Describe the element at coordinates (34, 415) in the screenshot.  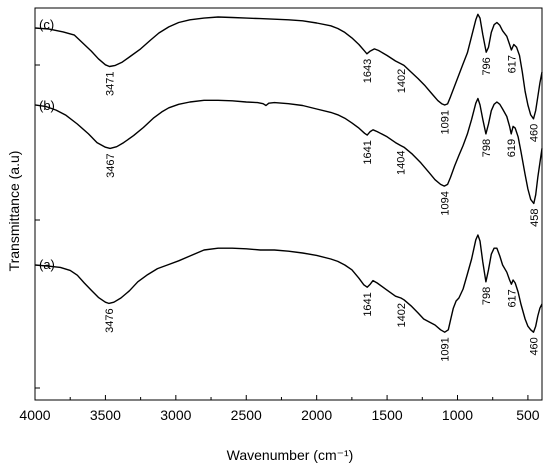
I see `x-tick-label: 4000` at that location.